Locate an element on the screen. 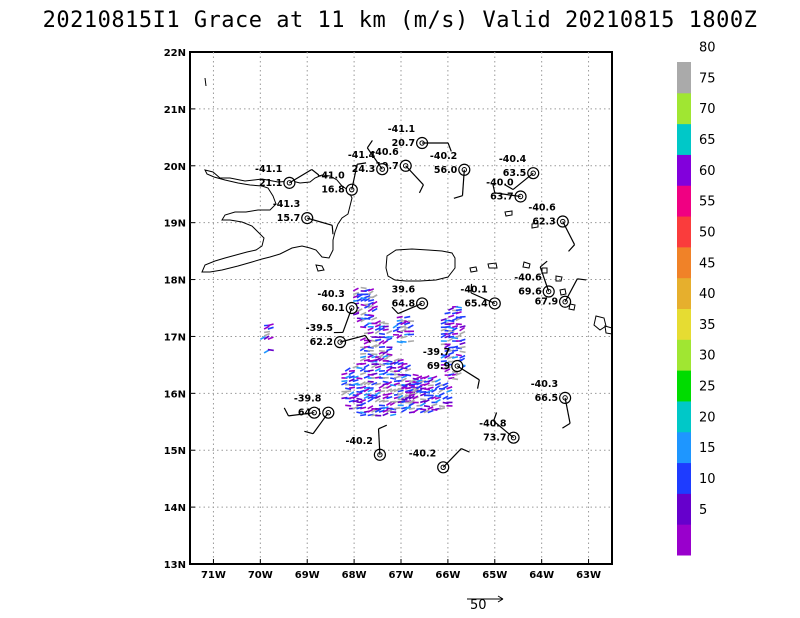 The height and width of the screenshot is (618, 800). station-marker: 67.9 is located at coordinates (561, 293).